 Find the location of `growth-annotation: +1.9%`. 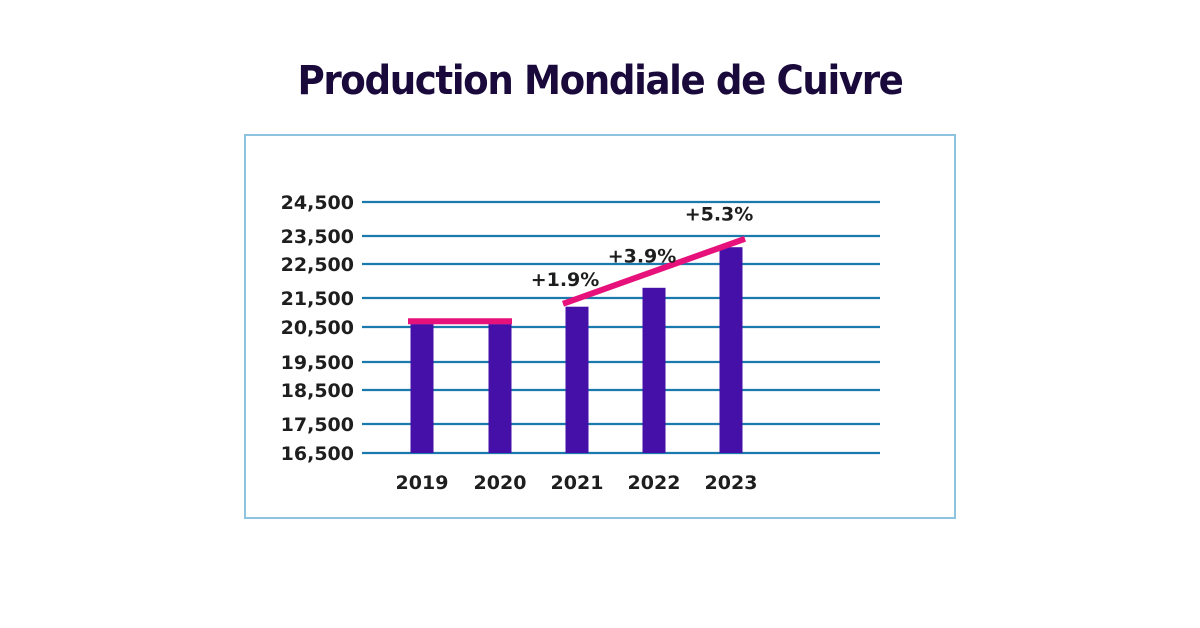

growth-annotation: +1.9% is located at coordinates (565, 280).